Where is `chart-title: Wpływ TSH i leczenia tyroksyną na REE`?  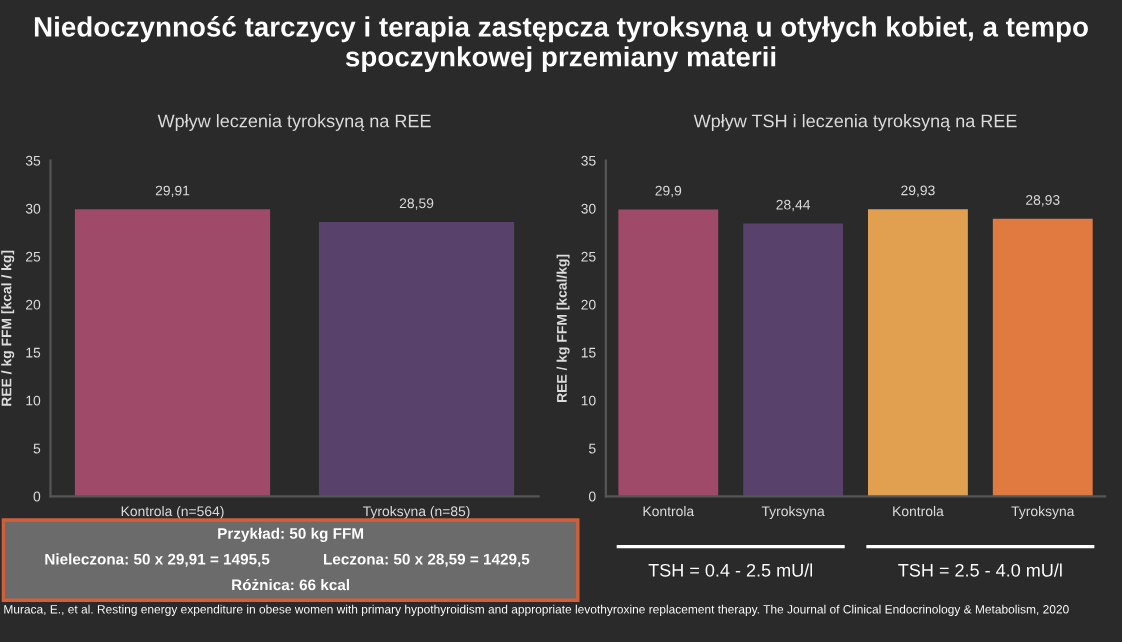 chart-title: Wpływ TSH i leczenia tyroksyną na REE is located at coordinates (855, 122).